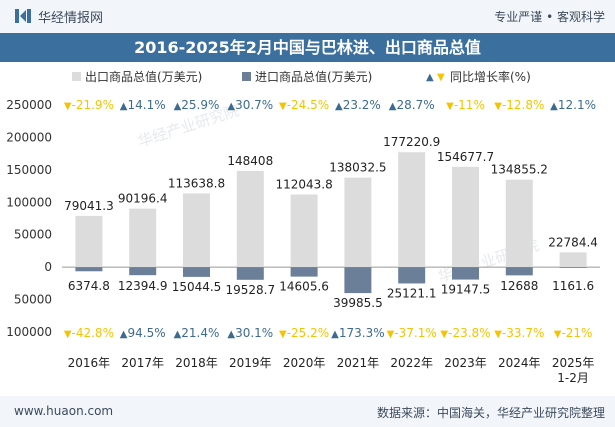 The width and height of the screenshot is (615, 427). I want to click on growth-value: -21%, so click(576, 333).